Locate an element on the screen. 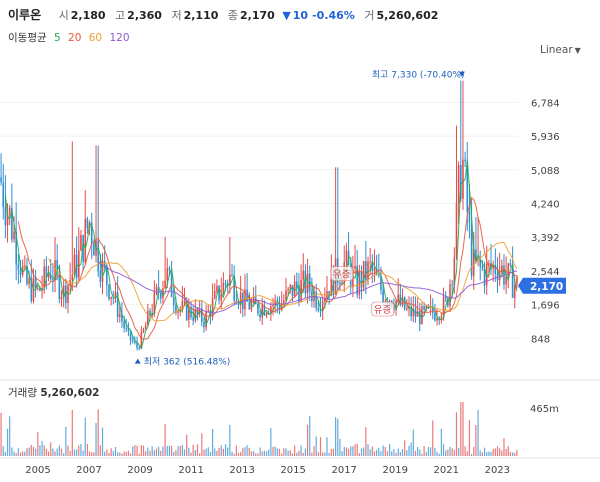 Image resolution: width=600 pixels, height=482 pixels. scale-label: Linear is located at coordinates (556, 50).